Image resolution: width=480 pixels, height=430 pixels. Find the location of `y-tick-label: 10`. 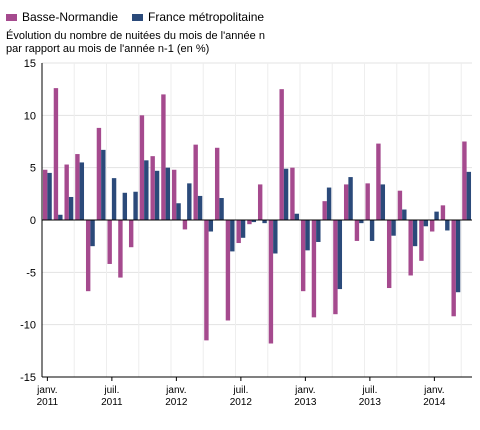

y-tick-label: 10 is located at coordinates (30, 116).